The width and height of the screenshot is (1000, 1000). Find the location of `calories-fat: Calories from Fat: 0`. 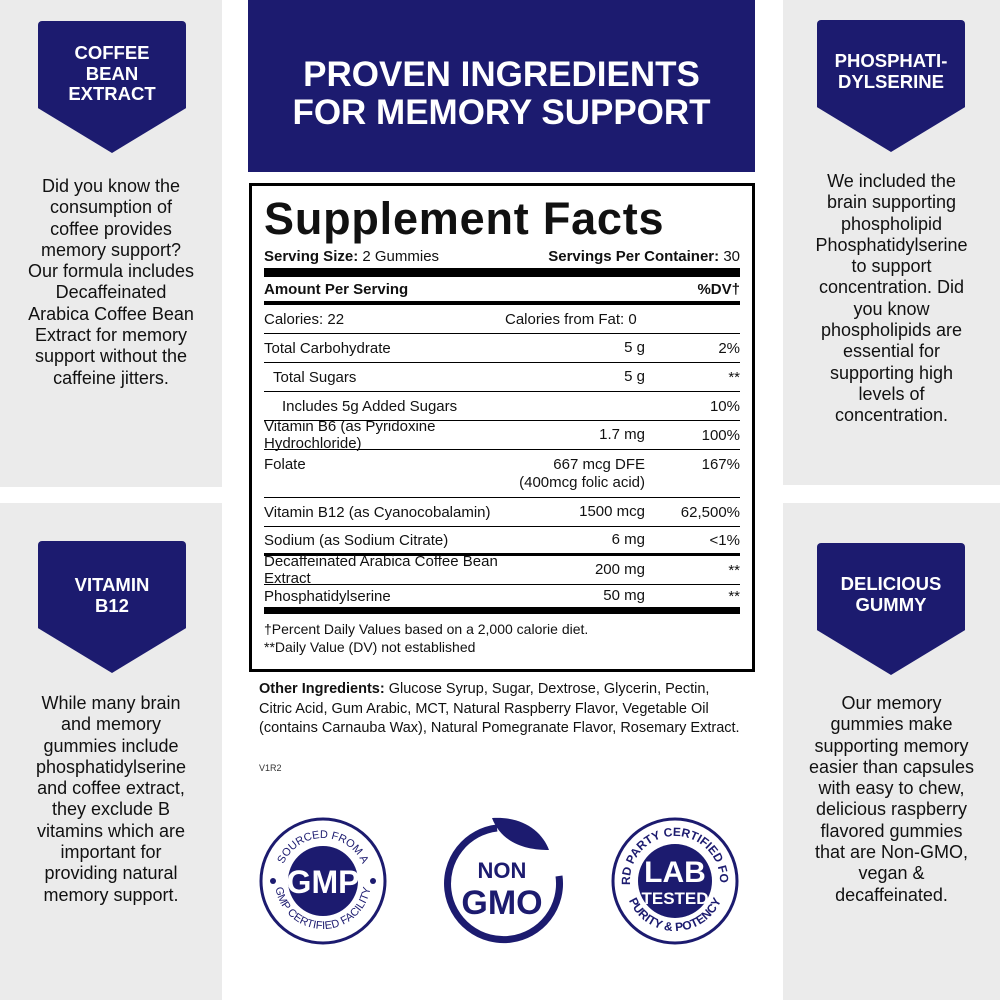

calories-fat: Calories from Fat: 0 is located at coordinates (571, 319).